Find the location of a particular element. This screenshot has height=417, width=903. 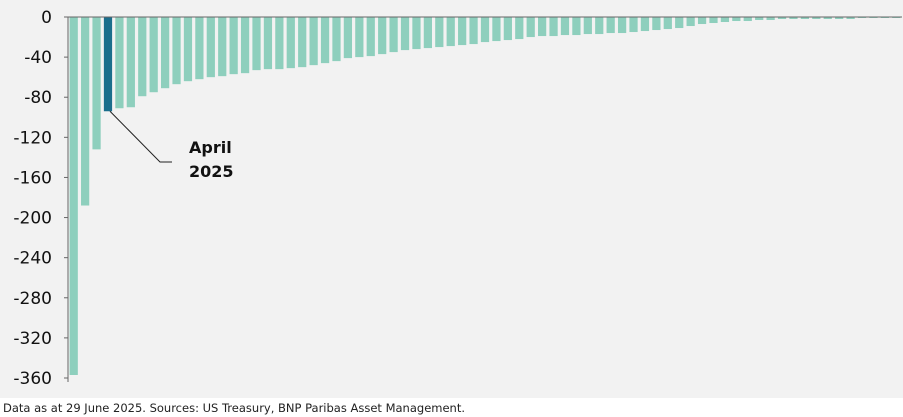

annotation-label: April is located at coordinates (210, 147).